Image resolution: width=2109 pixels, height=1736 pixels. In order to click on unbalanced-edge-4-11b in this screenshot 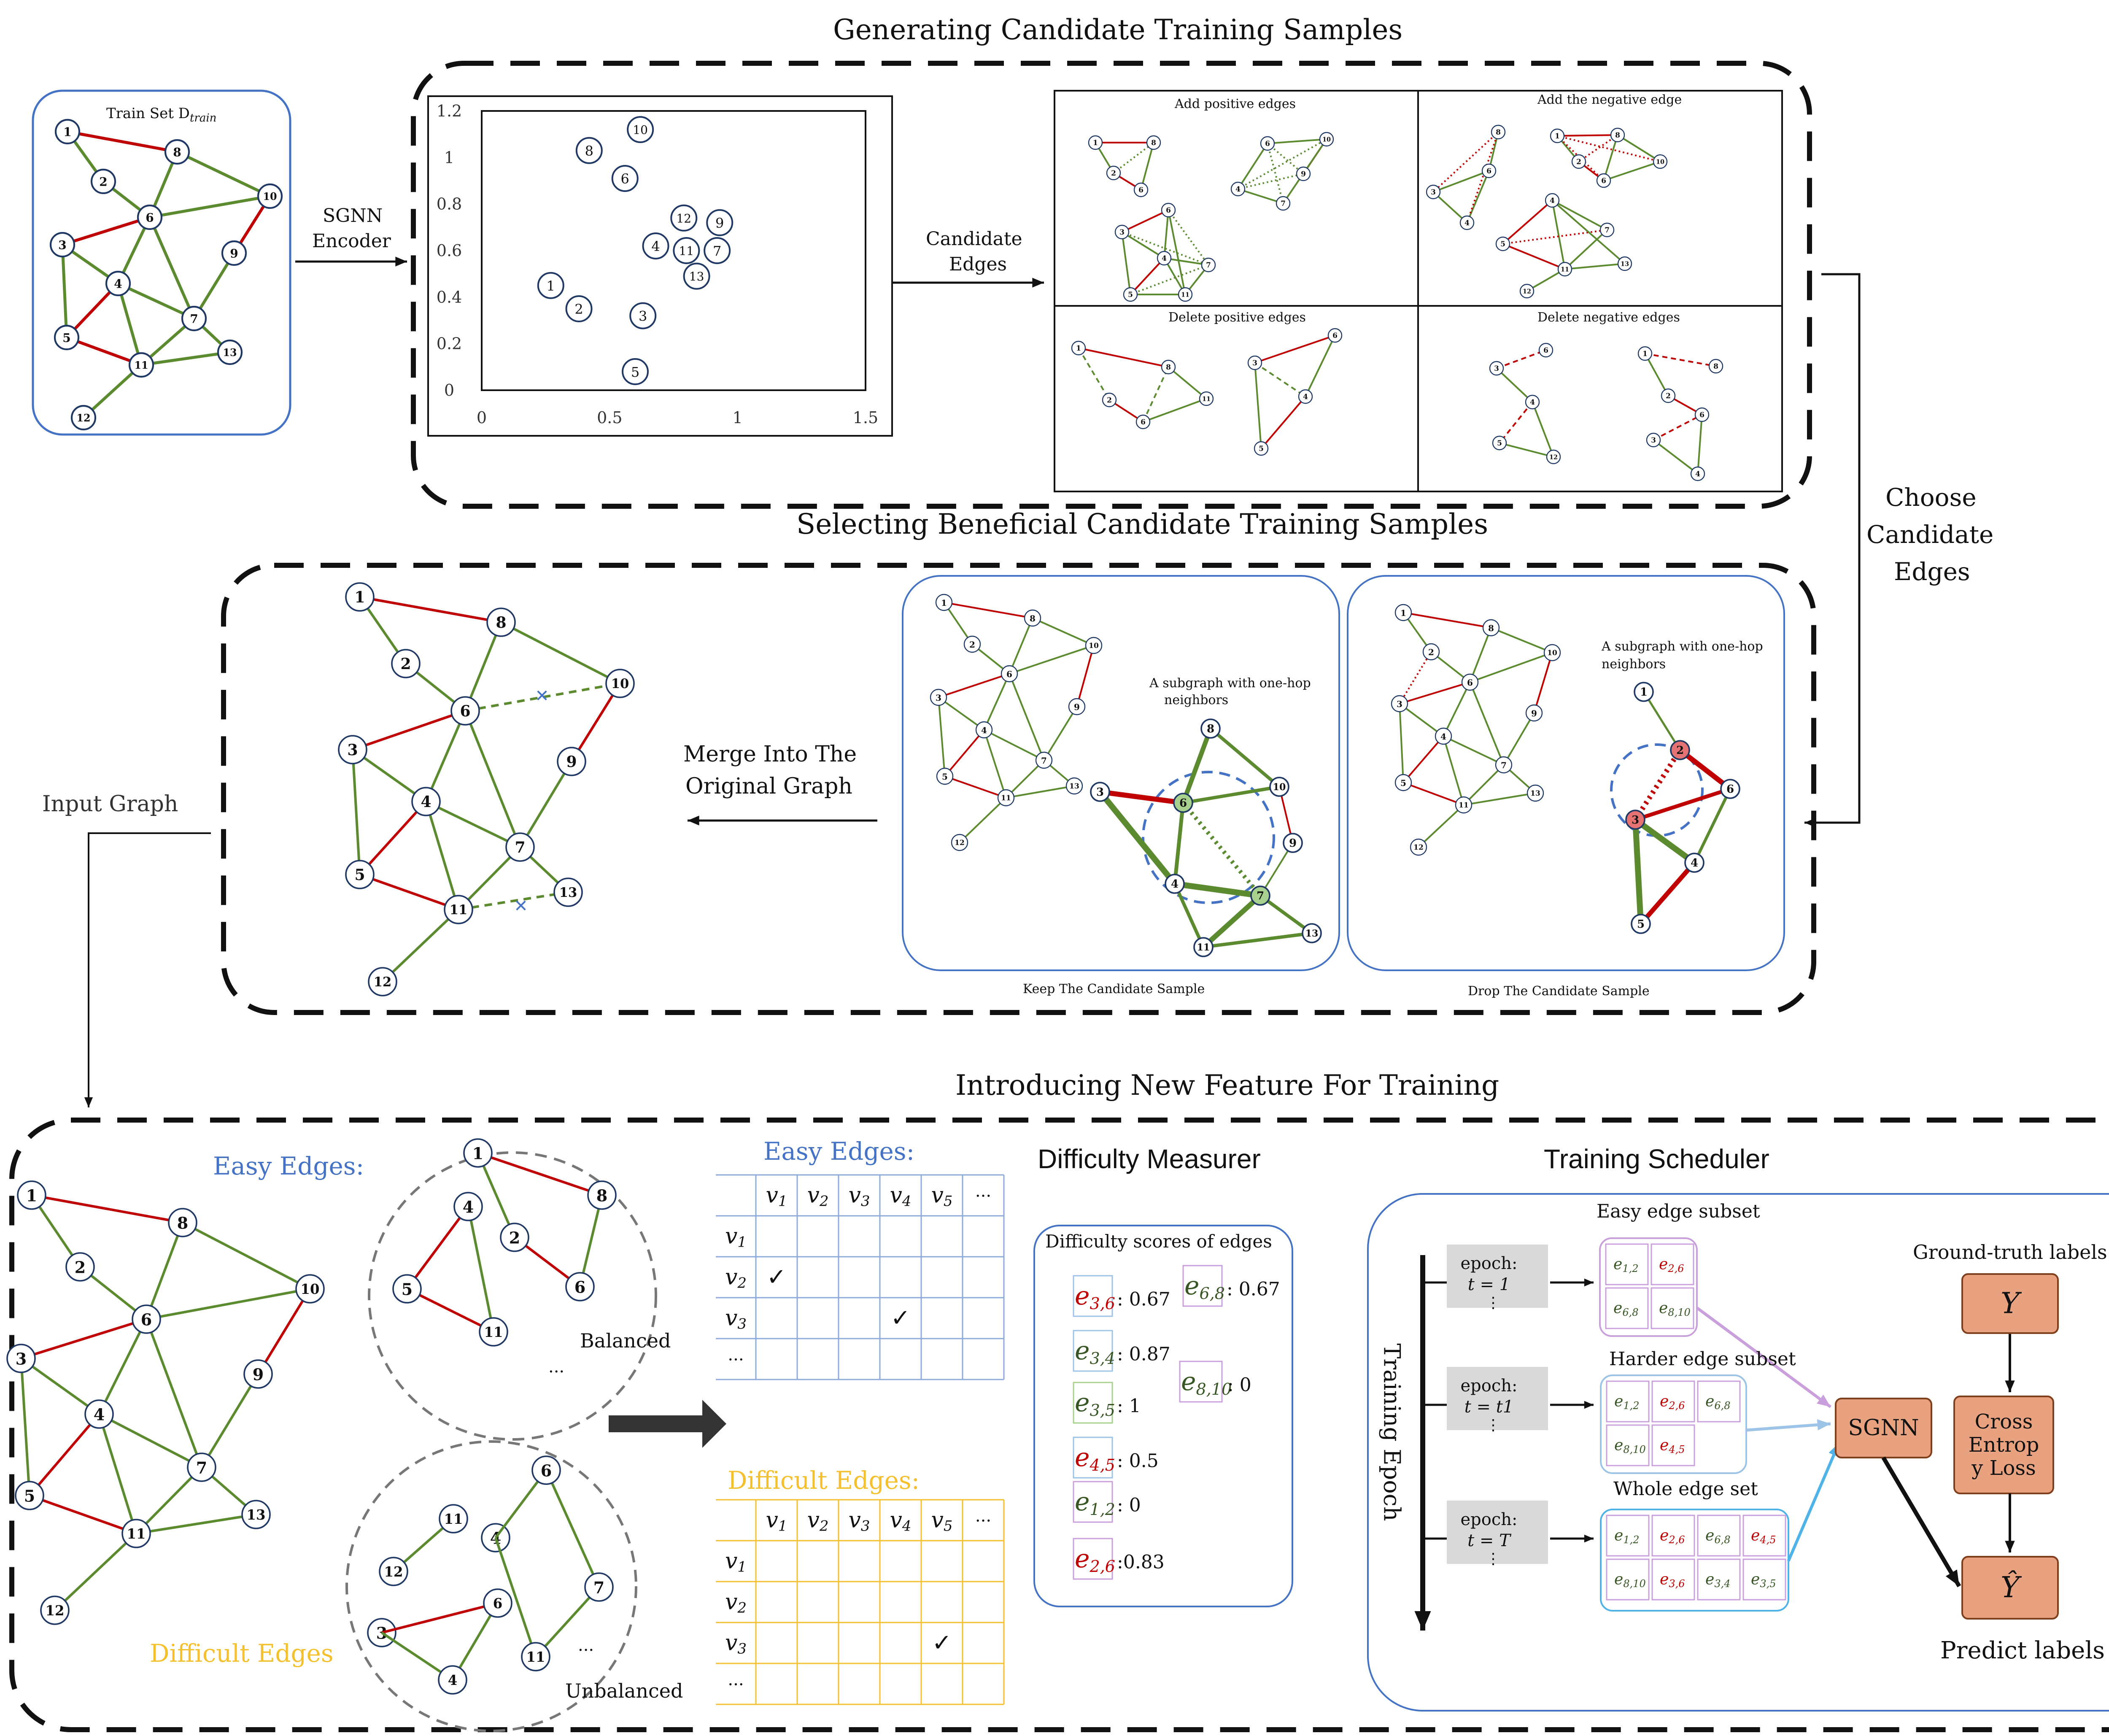, I will do `click(515, 1597)`.